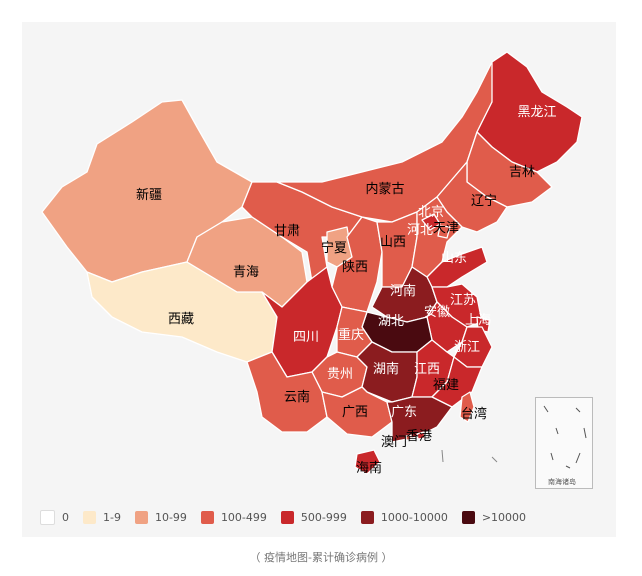 The width and height of the screenshot is (642, 576). Describe the element at coordinates (419, 419) in the screenshot. I see `region-guangdong` at that location.